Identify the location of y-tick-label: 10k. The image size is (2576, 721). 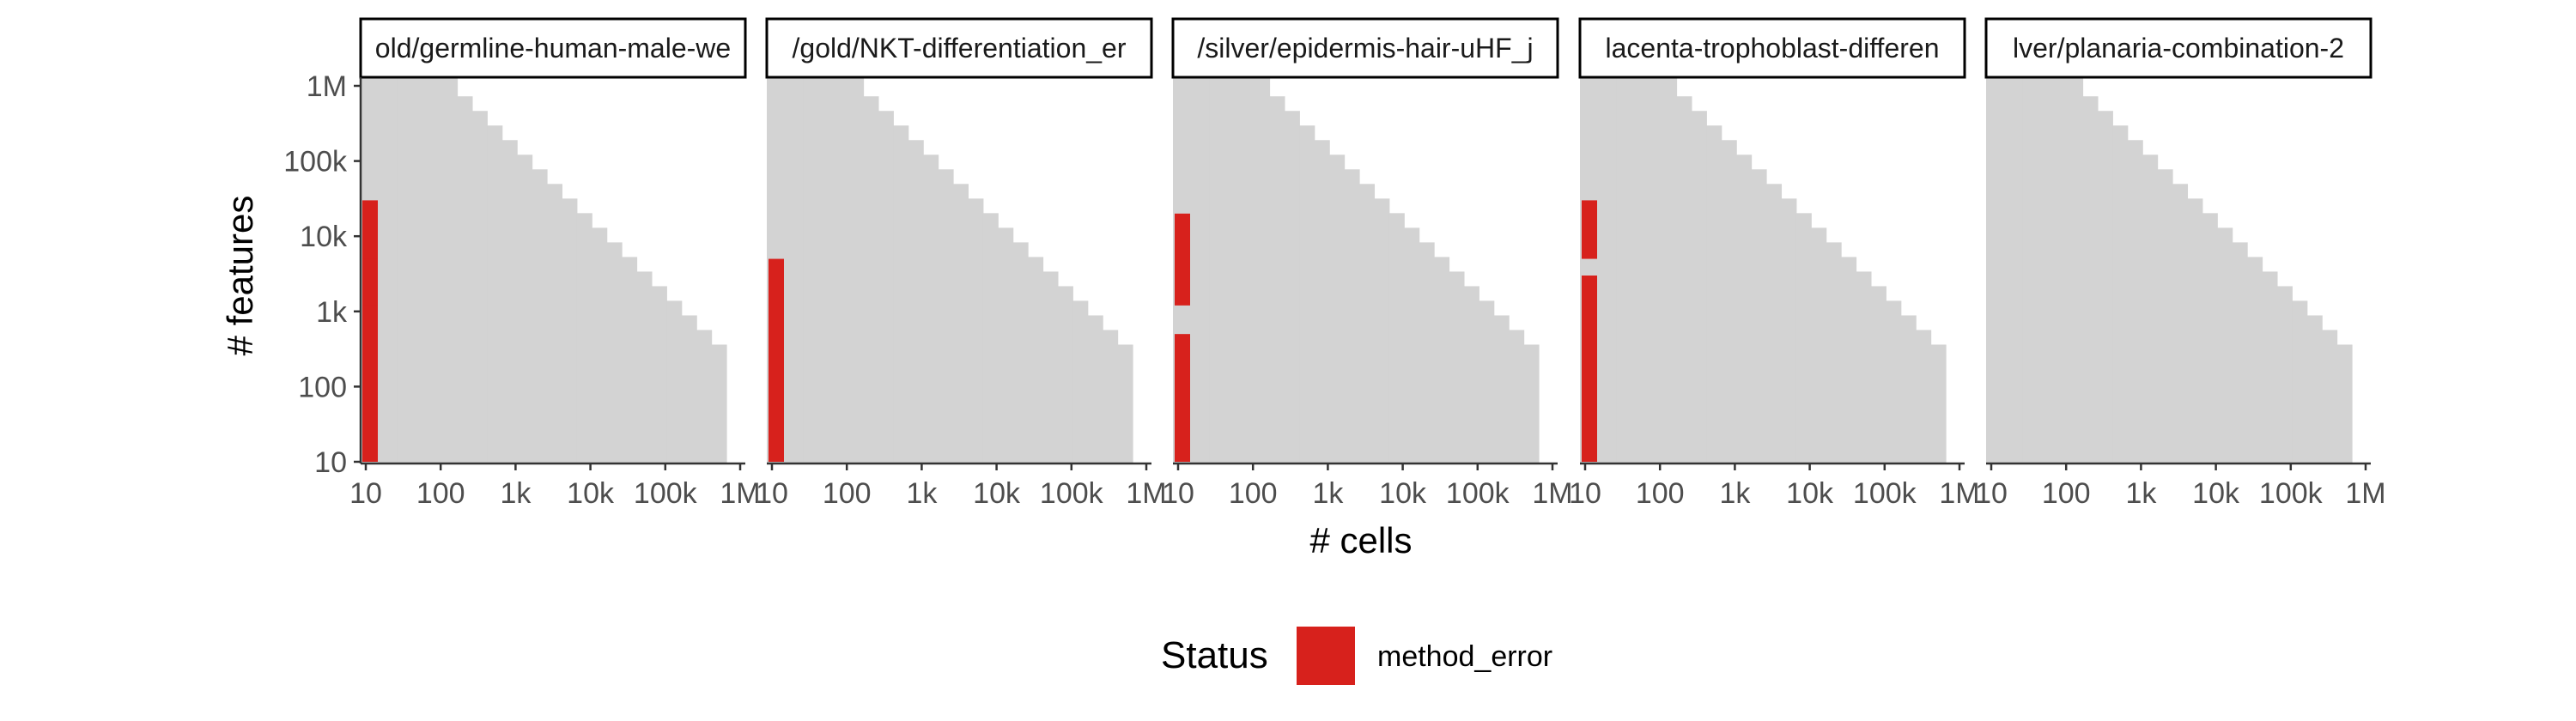
(324, 237).